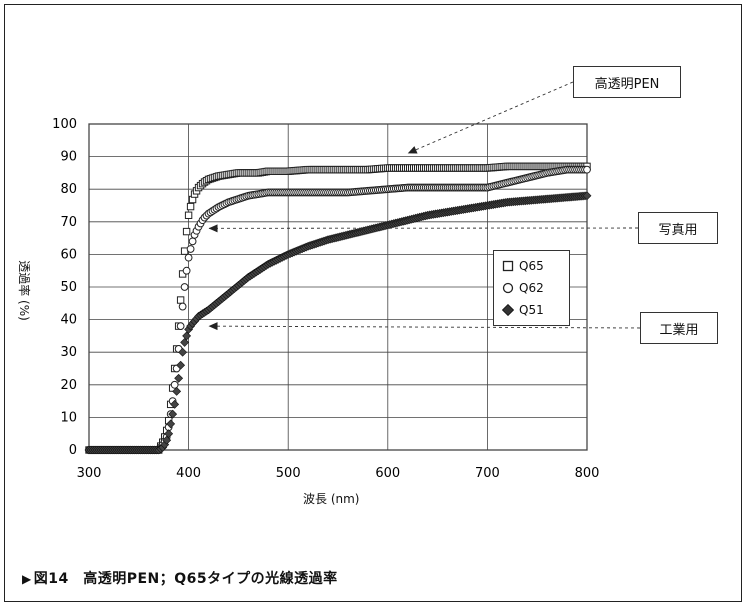 The image size is (748, 610). Describe the element at coordinates (185, 579) in the screenshot. I see `caption-text: 図14 高透明PEN；Q65タイプの光線透過率` at that location.